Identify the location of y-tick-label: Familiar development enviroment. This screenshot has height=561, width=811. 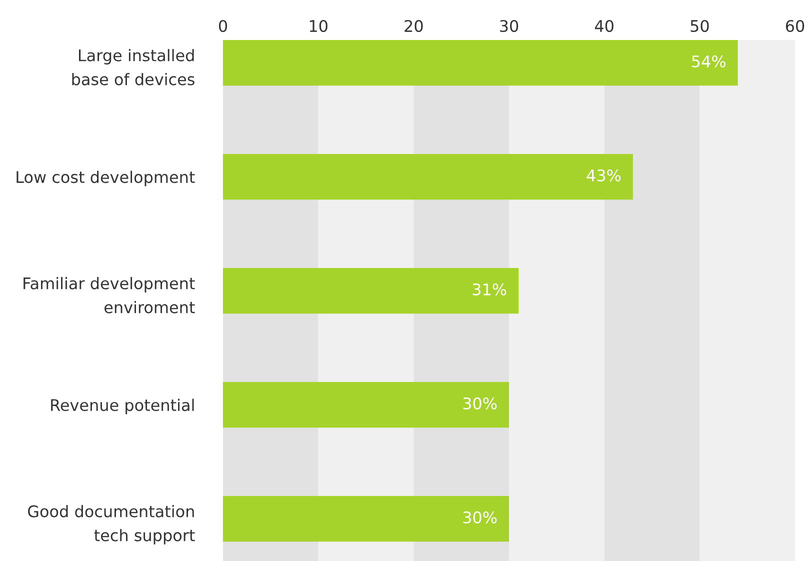
(109, 295).